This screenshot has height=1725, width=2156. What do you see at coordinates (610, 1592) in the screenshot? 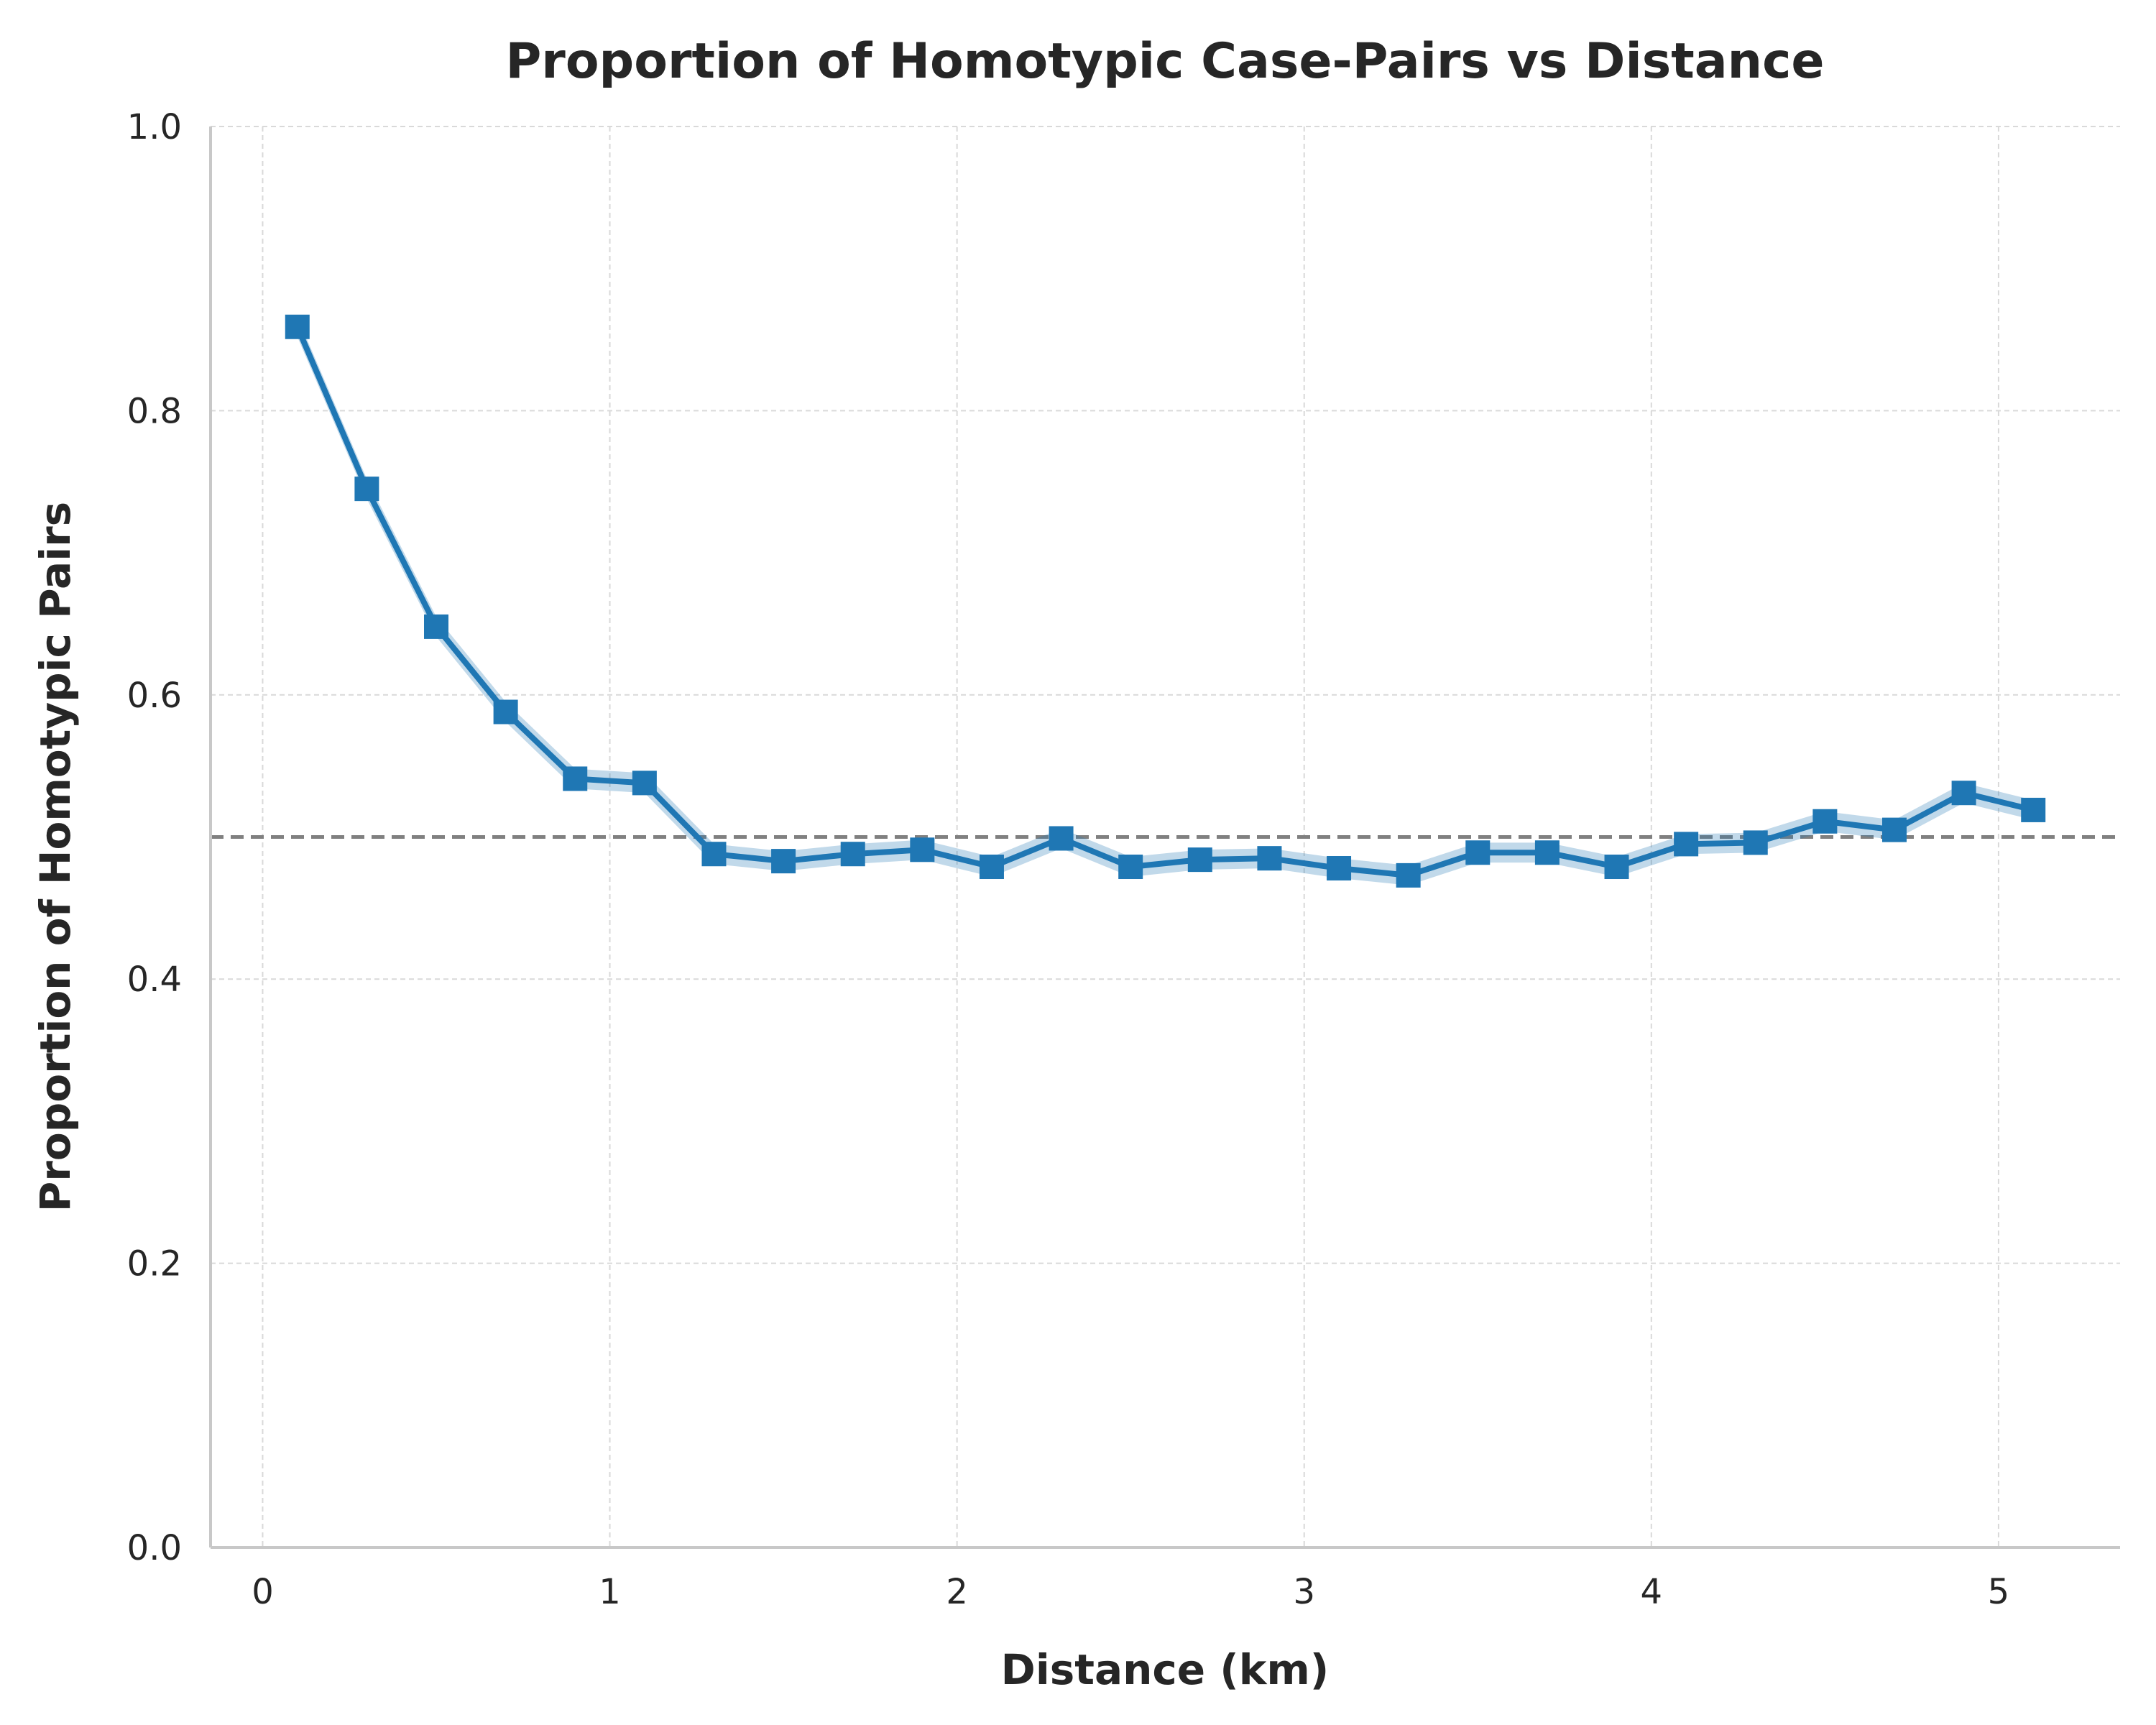
I see `x-tick-label: 1` at bounding box center [610, 1592].